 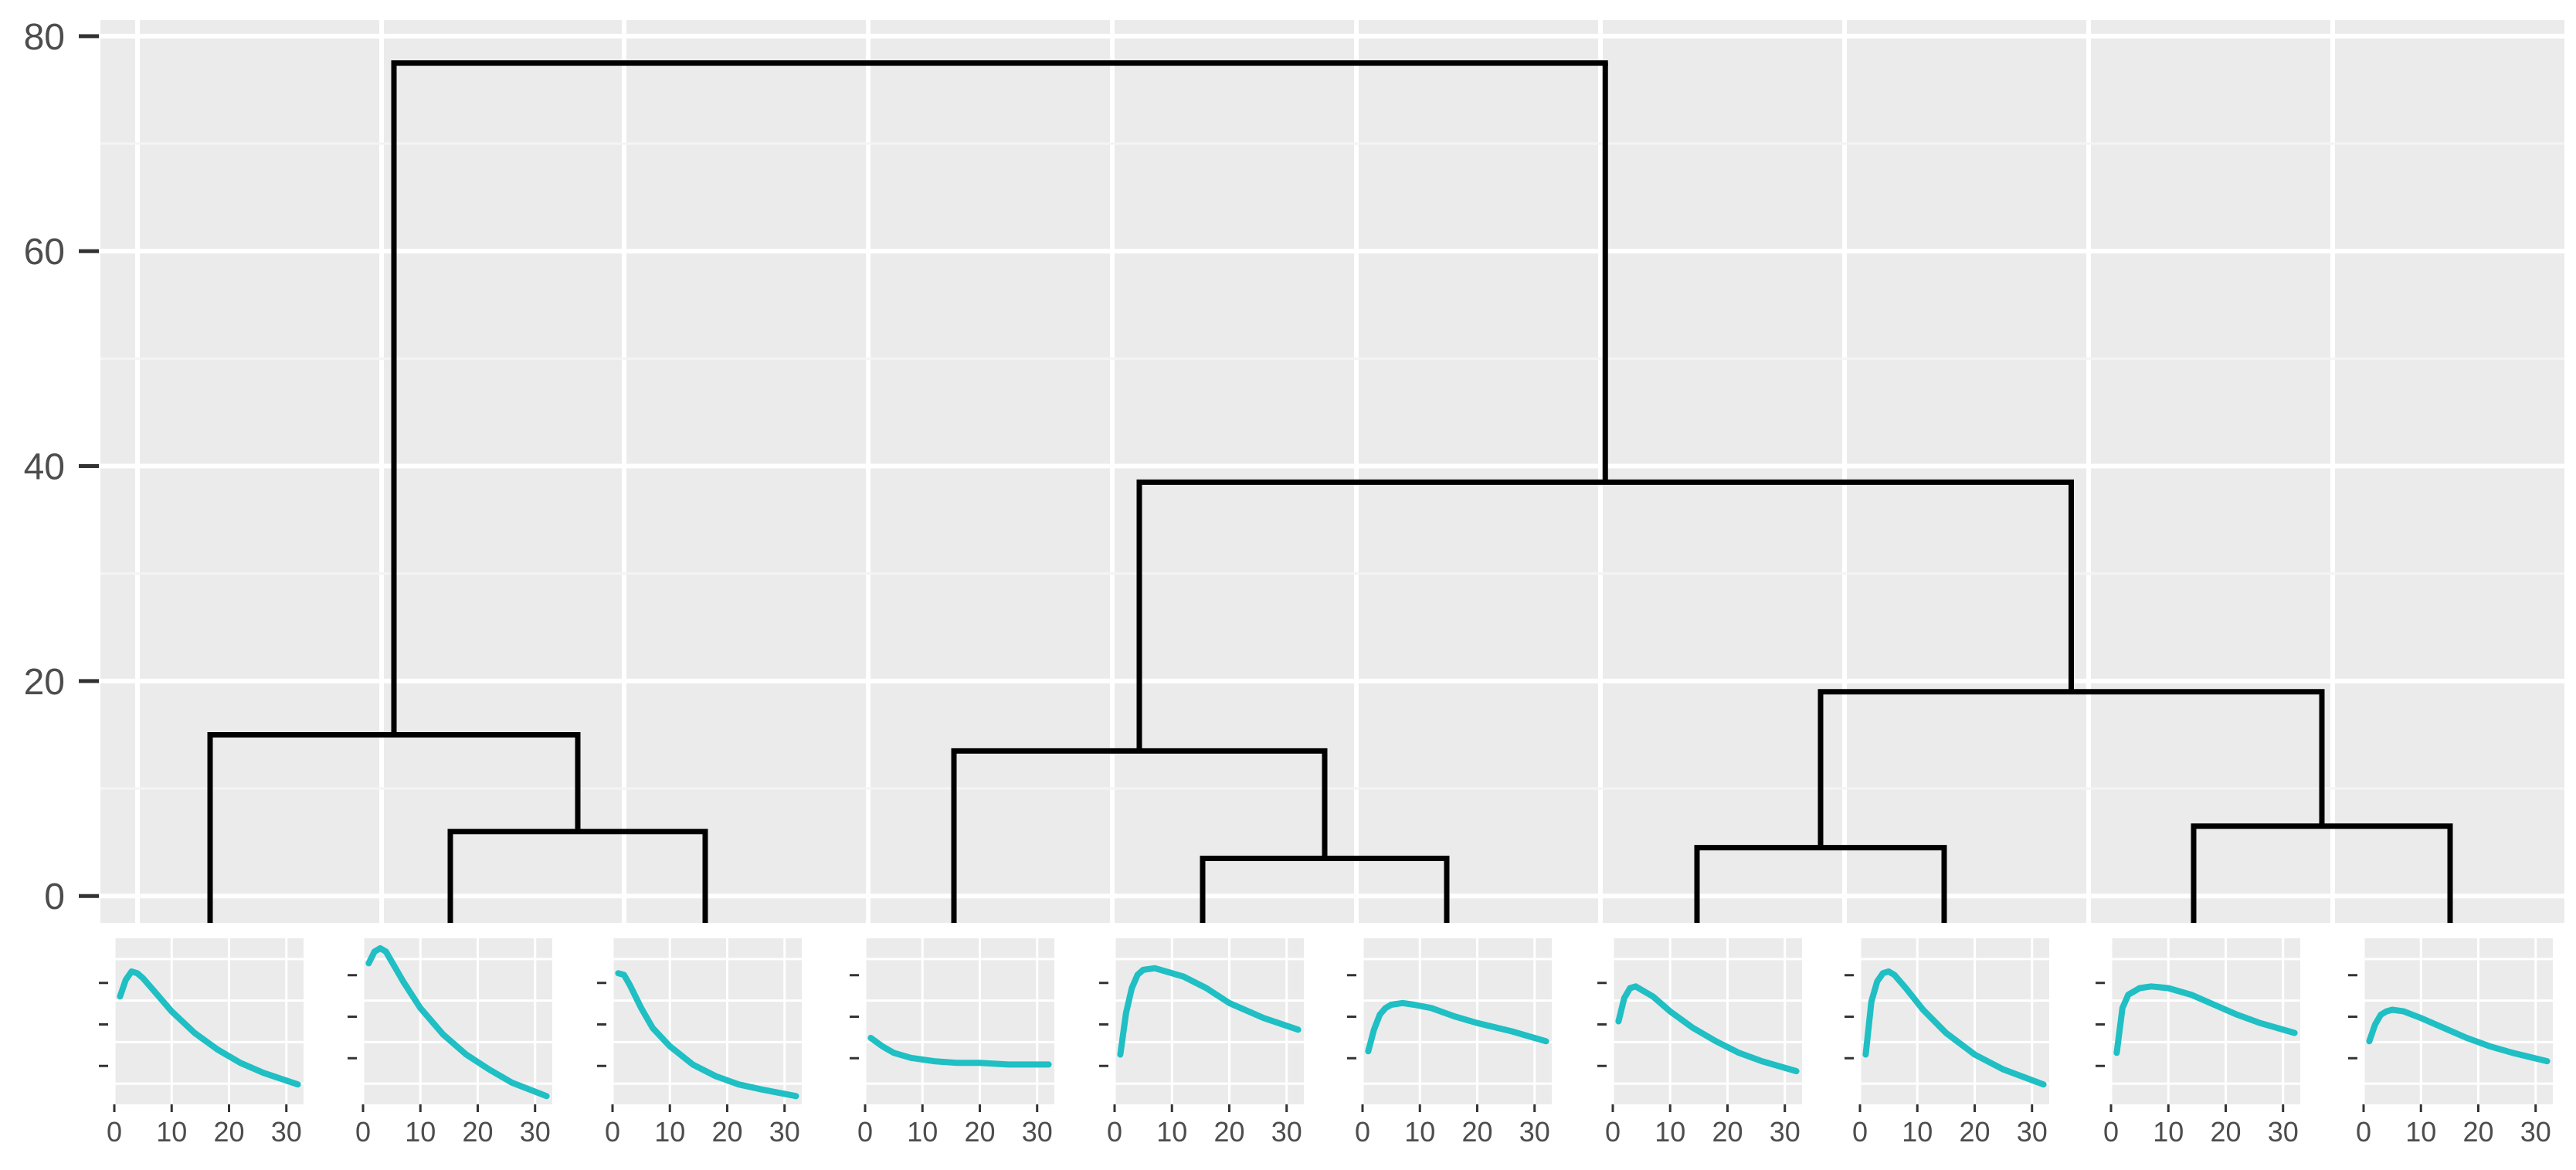 I want to click on y-tick-label: 0, so click(x=55, y=897).